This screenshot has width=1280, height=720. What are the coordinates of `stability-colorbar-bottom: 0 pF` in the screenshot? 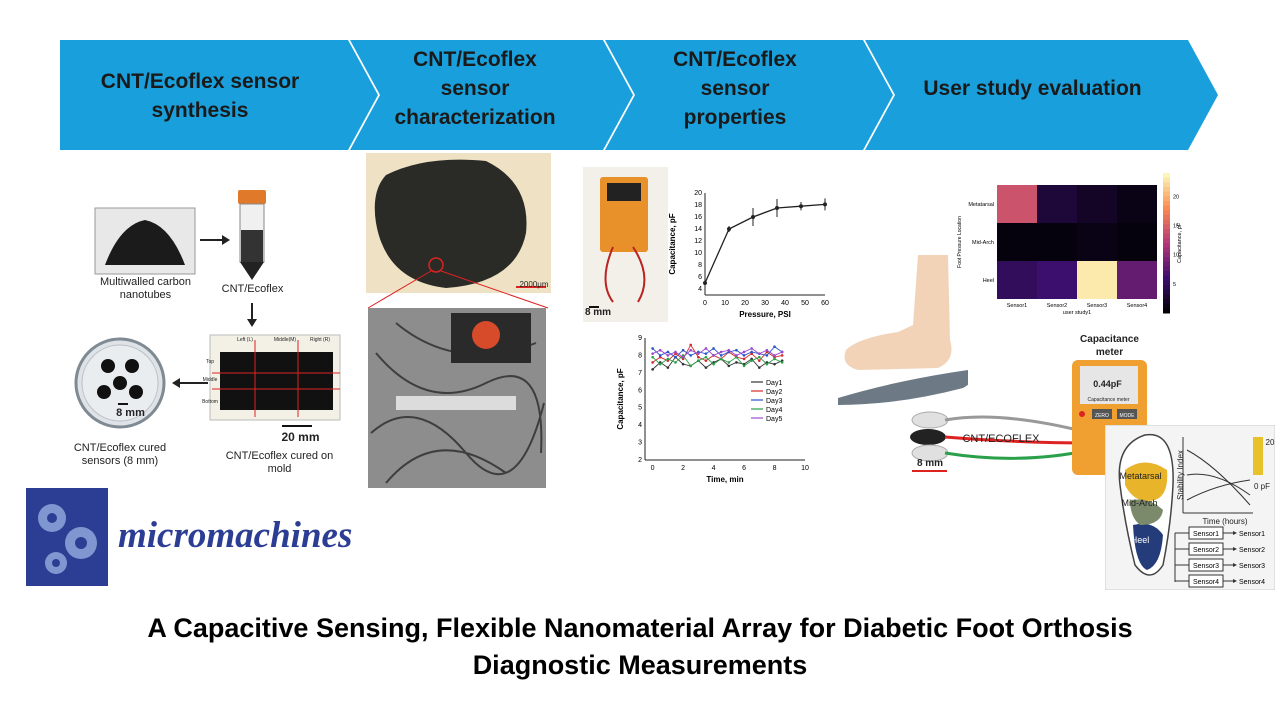 It's located at (1261, 486).